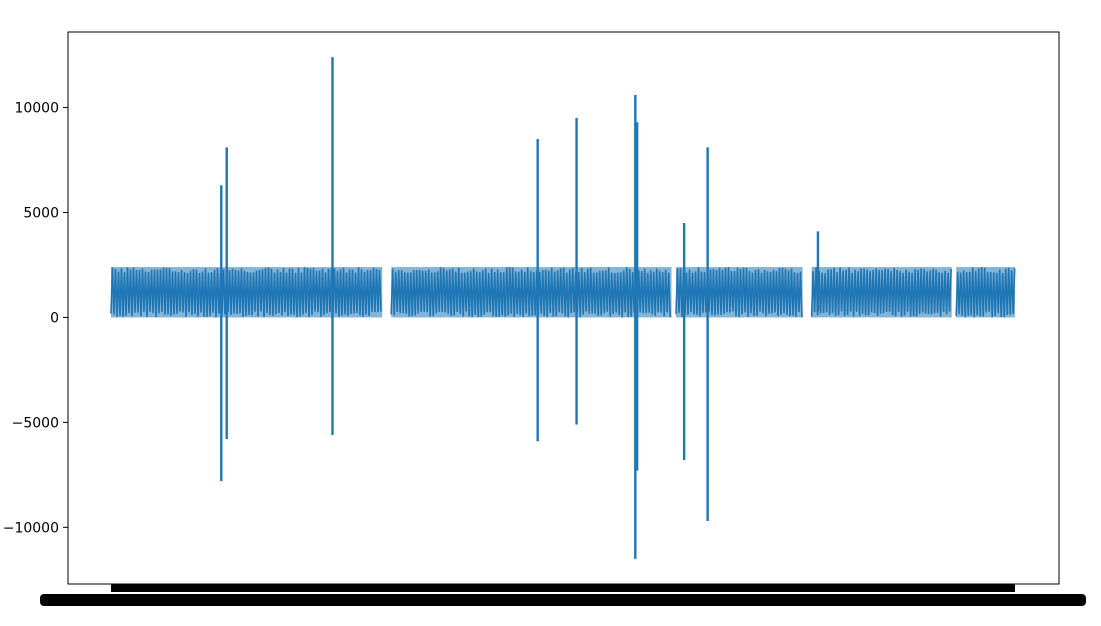 Image resolution: width=1101 pixels, height=626 pixels. What do you see at coordinates (563, 600) in the screenshot?
I see `x-tick-labels-overlapped` at bounding box center [563, 600].